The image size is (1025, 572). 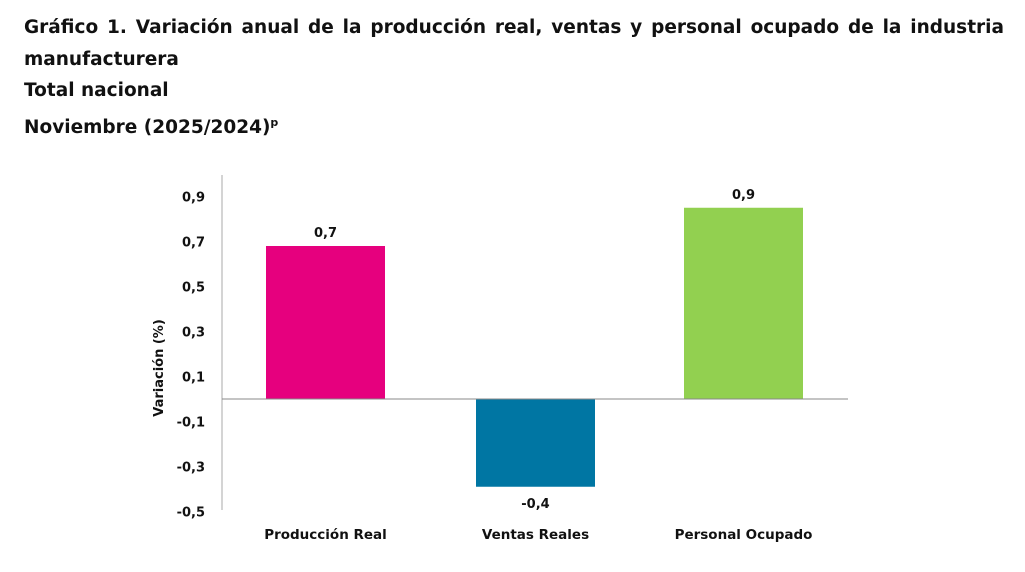 What do you see at coordinates (191, 513) in the screenshot?
I see `y-tick-label: -0,5` at bounding box center [191, 513].